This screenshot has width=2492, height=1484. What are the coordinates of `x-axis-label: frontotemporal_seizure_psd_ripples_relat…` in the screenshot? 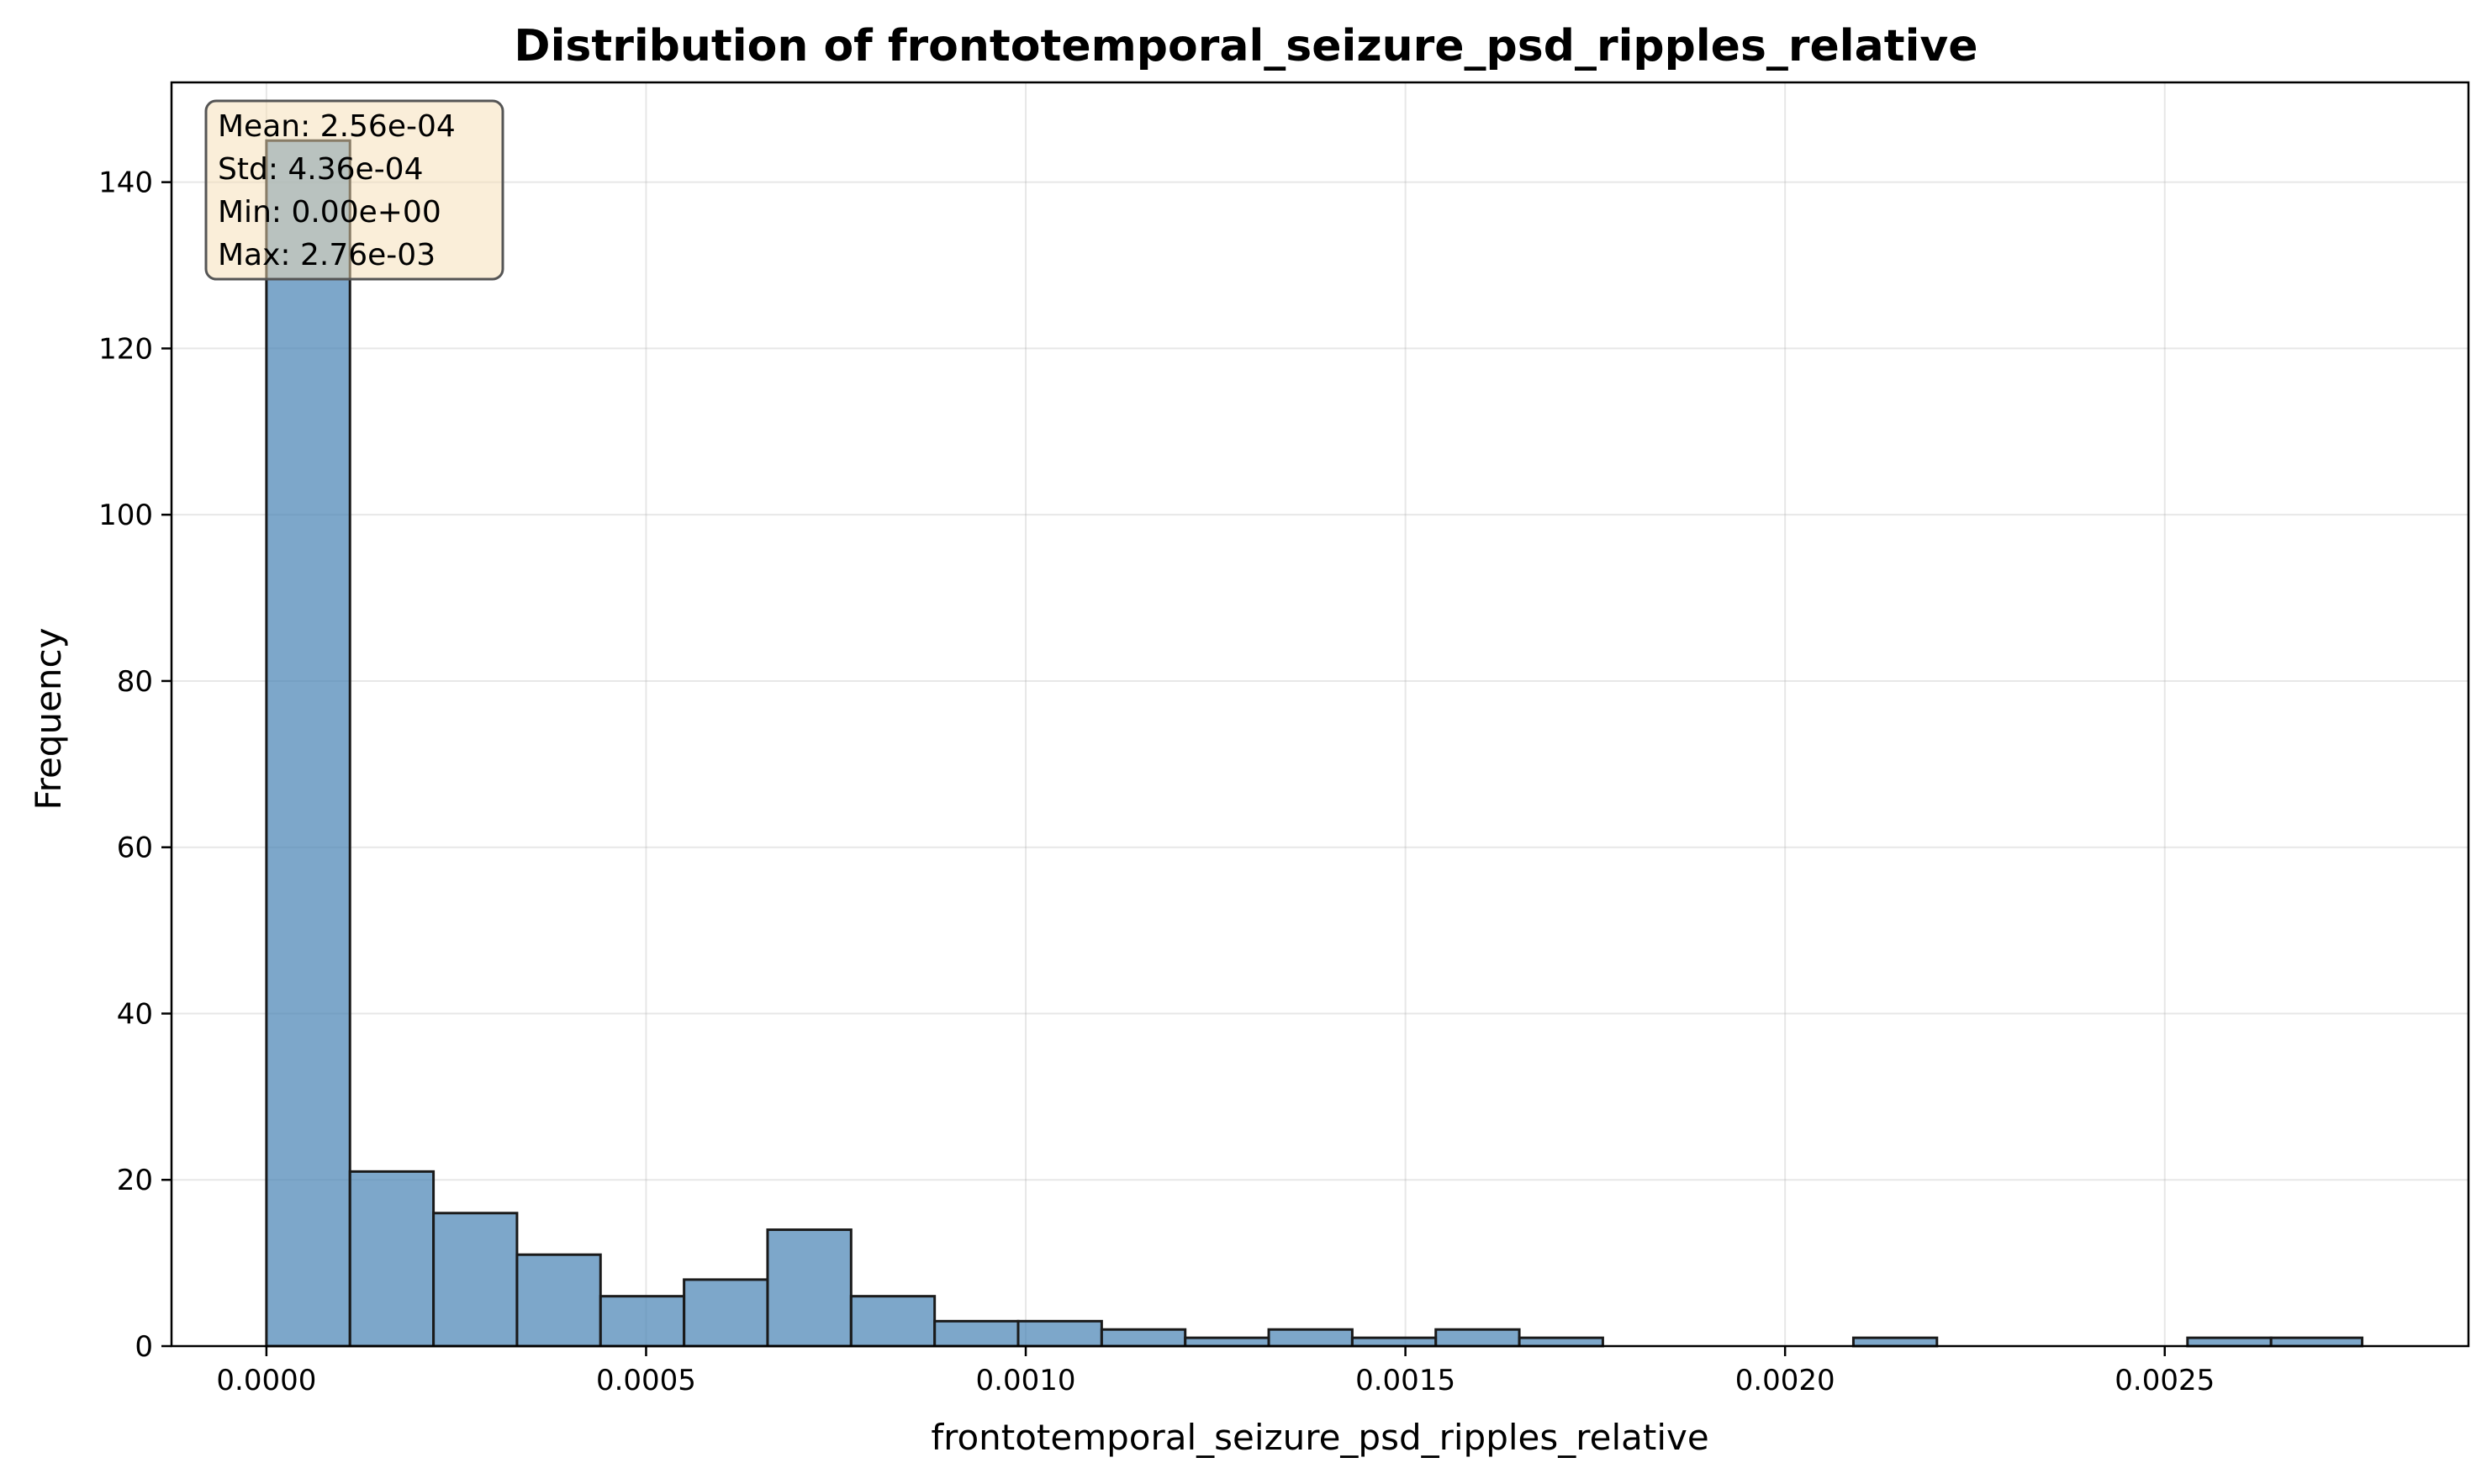 It's located at (1319, 1437).